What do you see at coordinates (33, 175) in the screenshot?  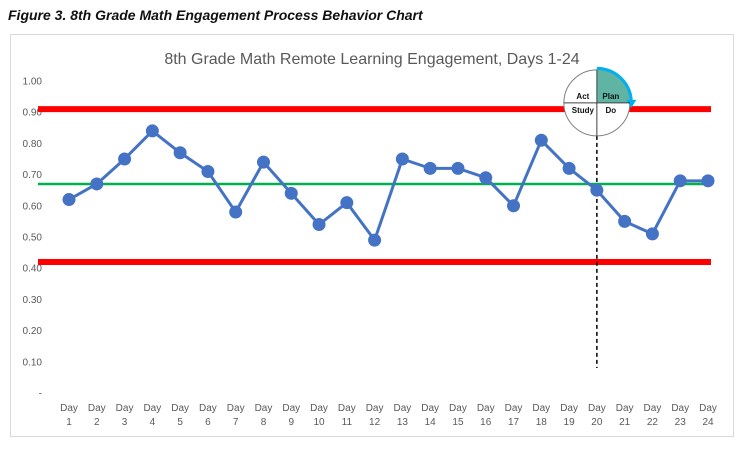 I see `y-tick-label: 0.70` at bounding box center [33, 175].